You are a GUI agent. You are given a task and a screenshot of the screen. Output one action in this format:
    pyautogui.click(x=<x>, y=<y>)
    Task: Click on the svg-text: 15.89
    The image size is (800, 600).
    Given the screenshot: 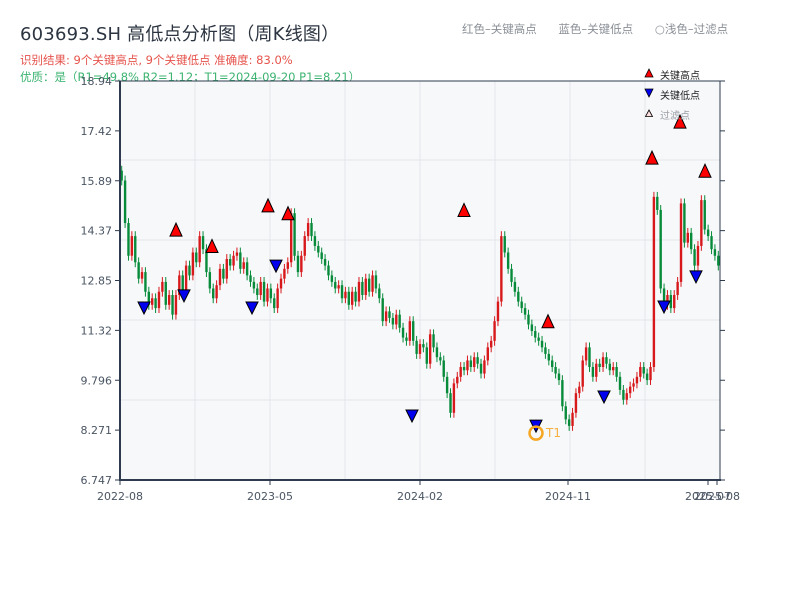 What is the action you would take?
    pyautogui.click(x=97, y=181)
    